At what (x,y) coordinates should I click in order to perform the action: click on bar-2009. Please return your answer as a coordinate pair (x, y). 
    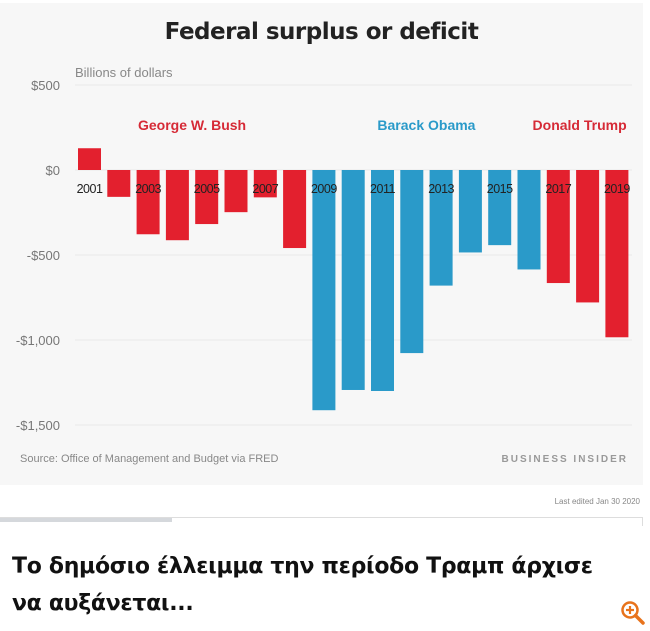
    Looking at the image, I should click on (324, 290).